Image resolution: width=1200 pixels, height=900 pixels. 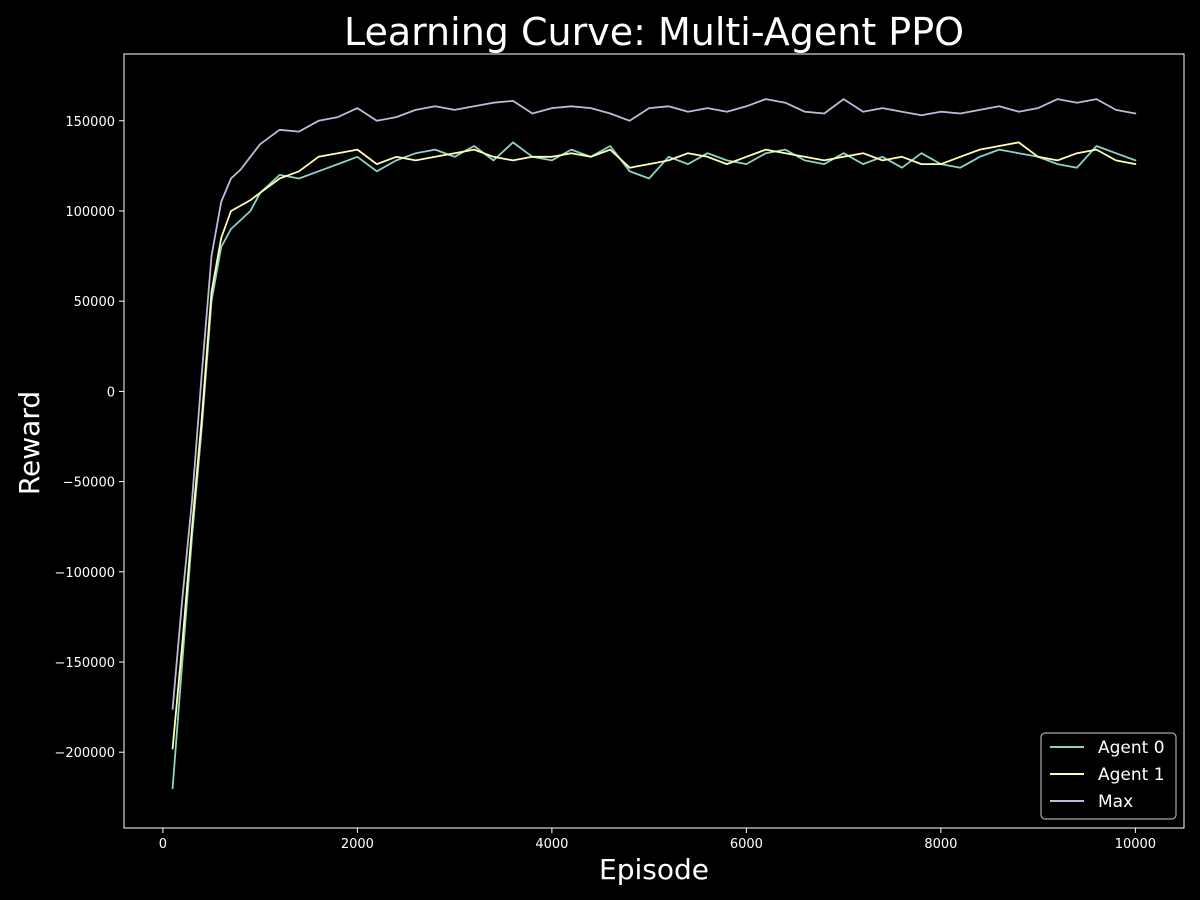 What do you see at coordinates (654, 869) in the screenshot?
I see `x-axis-label: Episode` at bounding box center [654, 869].